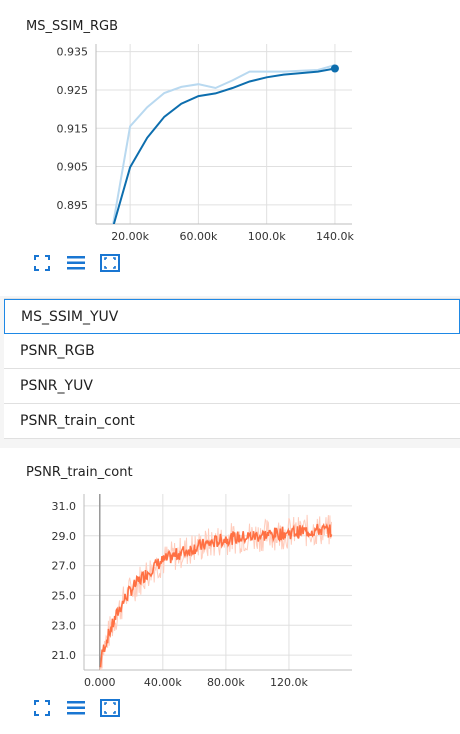  Describe the element at coordinates (232, 316) in the screenshot. I see `tag-item-ms-ssim-yuv: MS_SSIM_YUV` at that location.